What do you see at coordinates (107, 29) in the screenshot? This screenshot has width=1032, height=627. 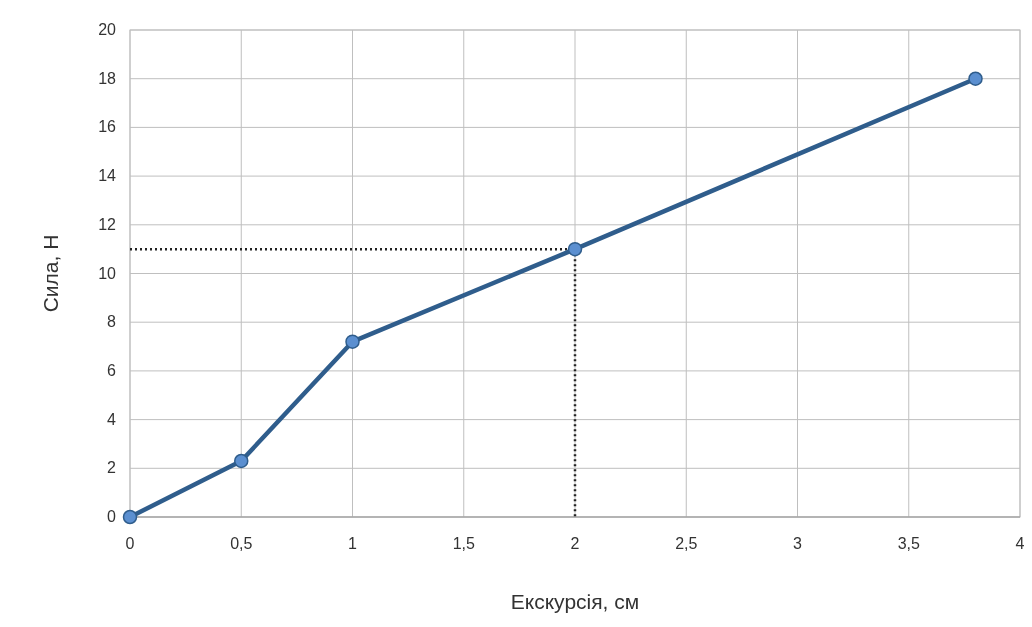 I see `y-tick-label: 20` at bounding box center [107, 29].